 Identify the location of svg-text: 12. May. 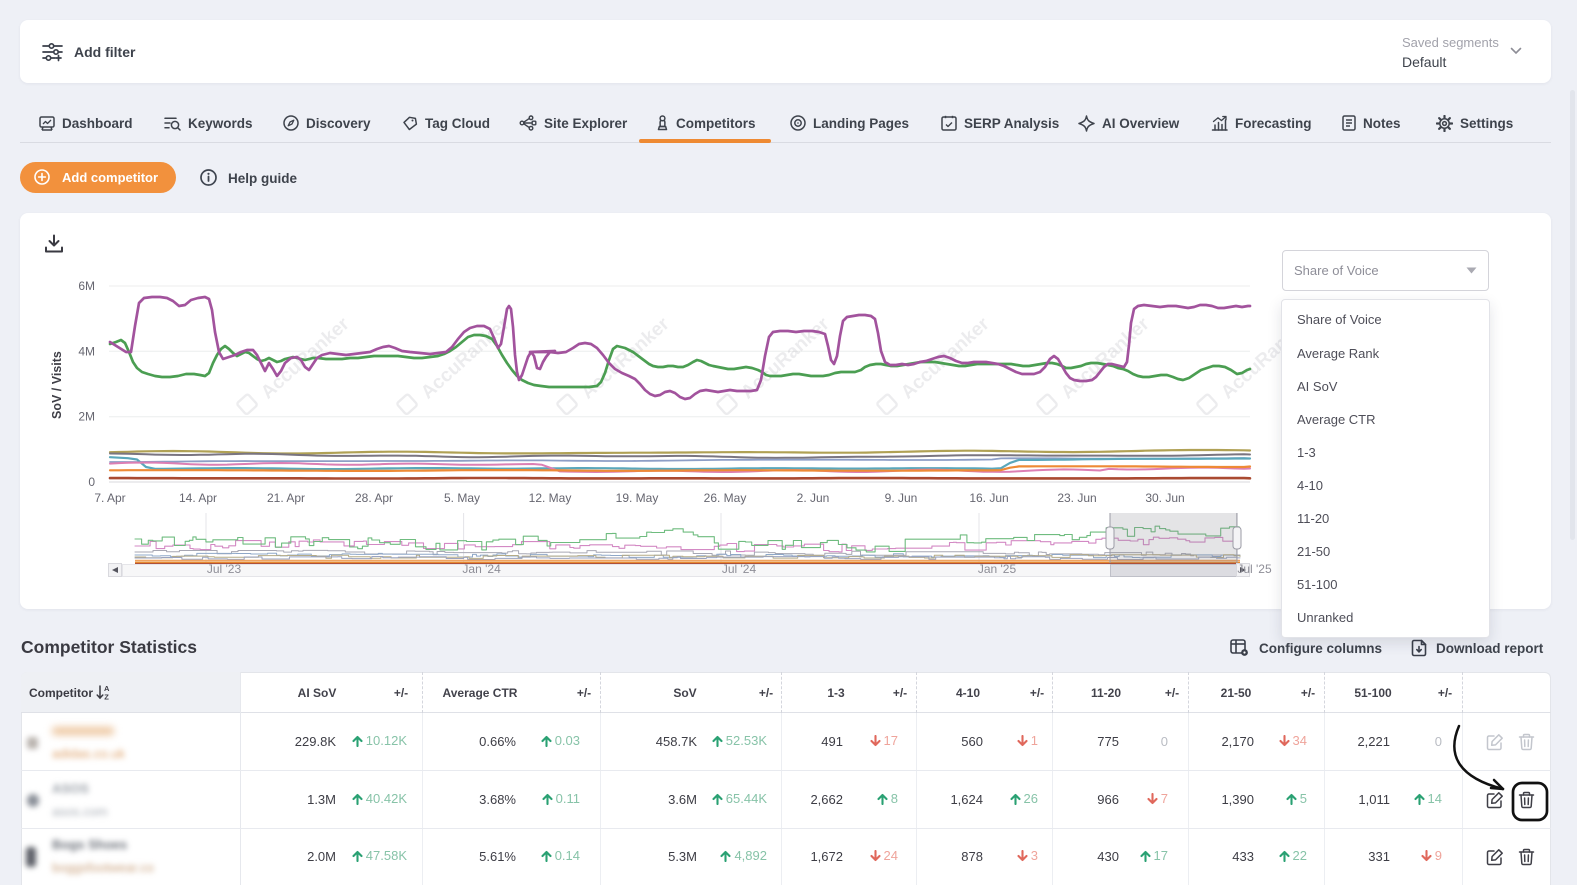
(550, 498).